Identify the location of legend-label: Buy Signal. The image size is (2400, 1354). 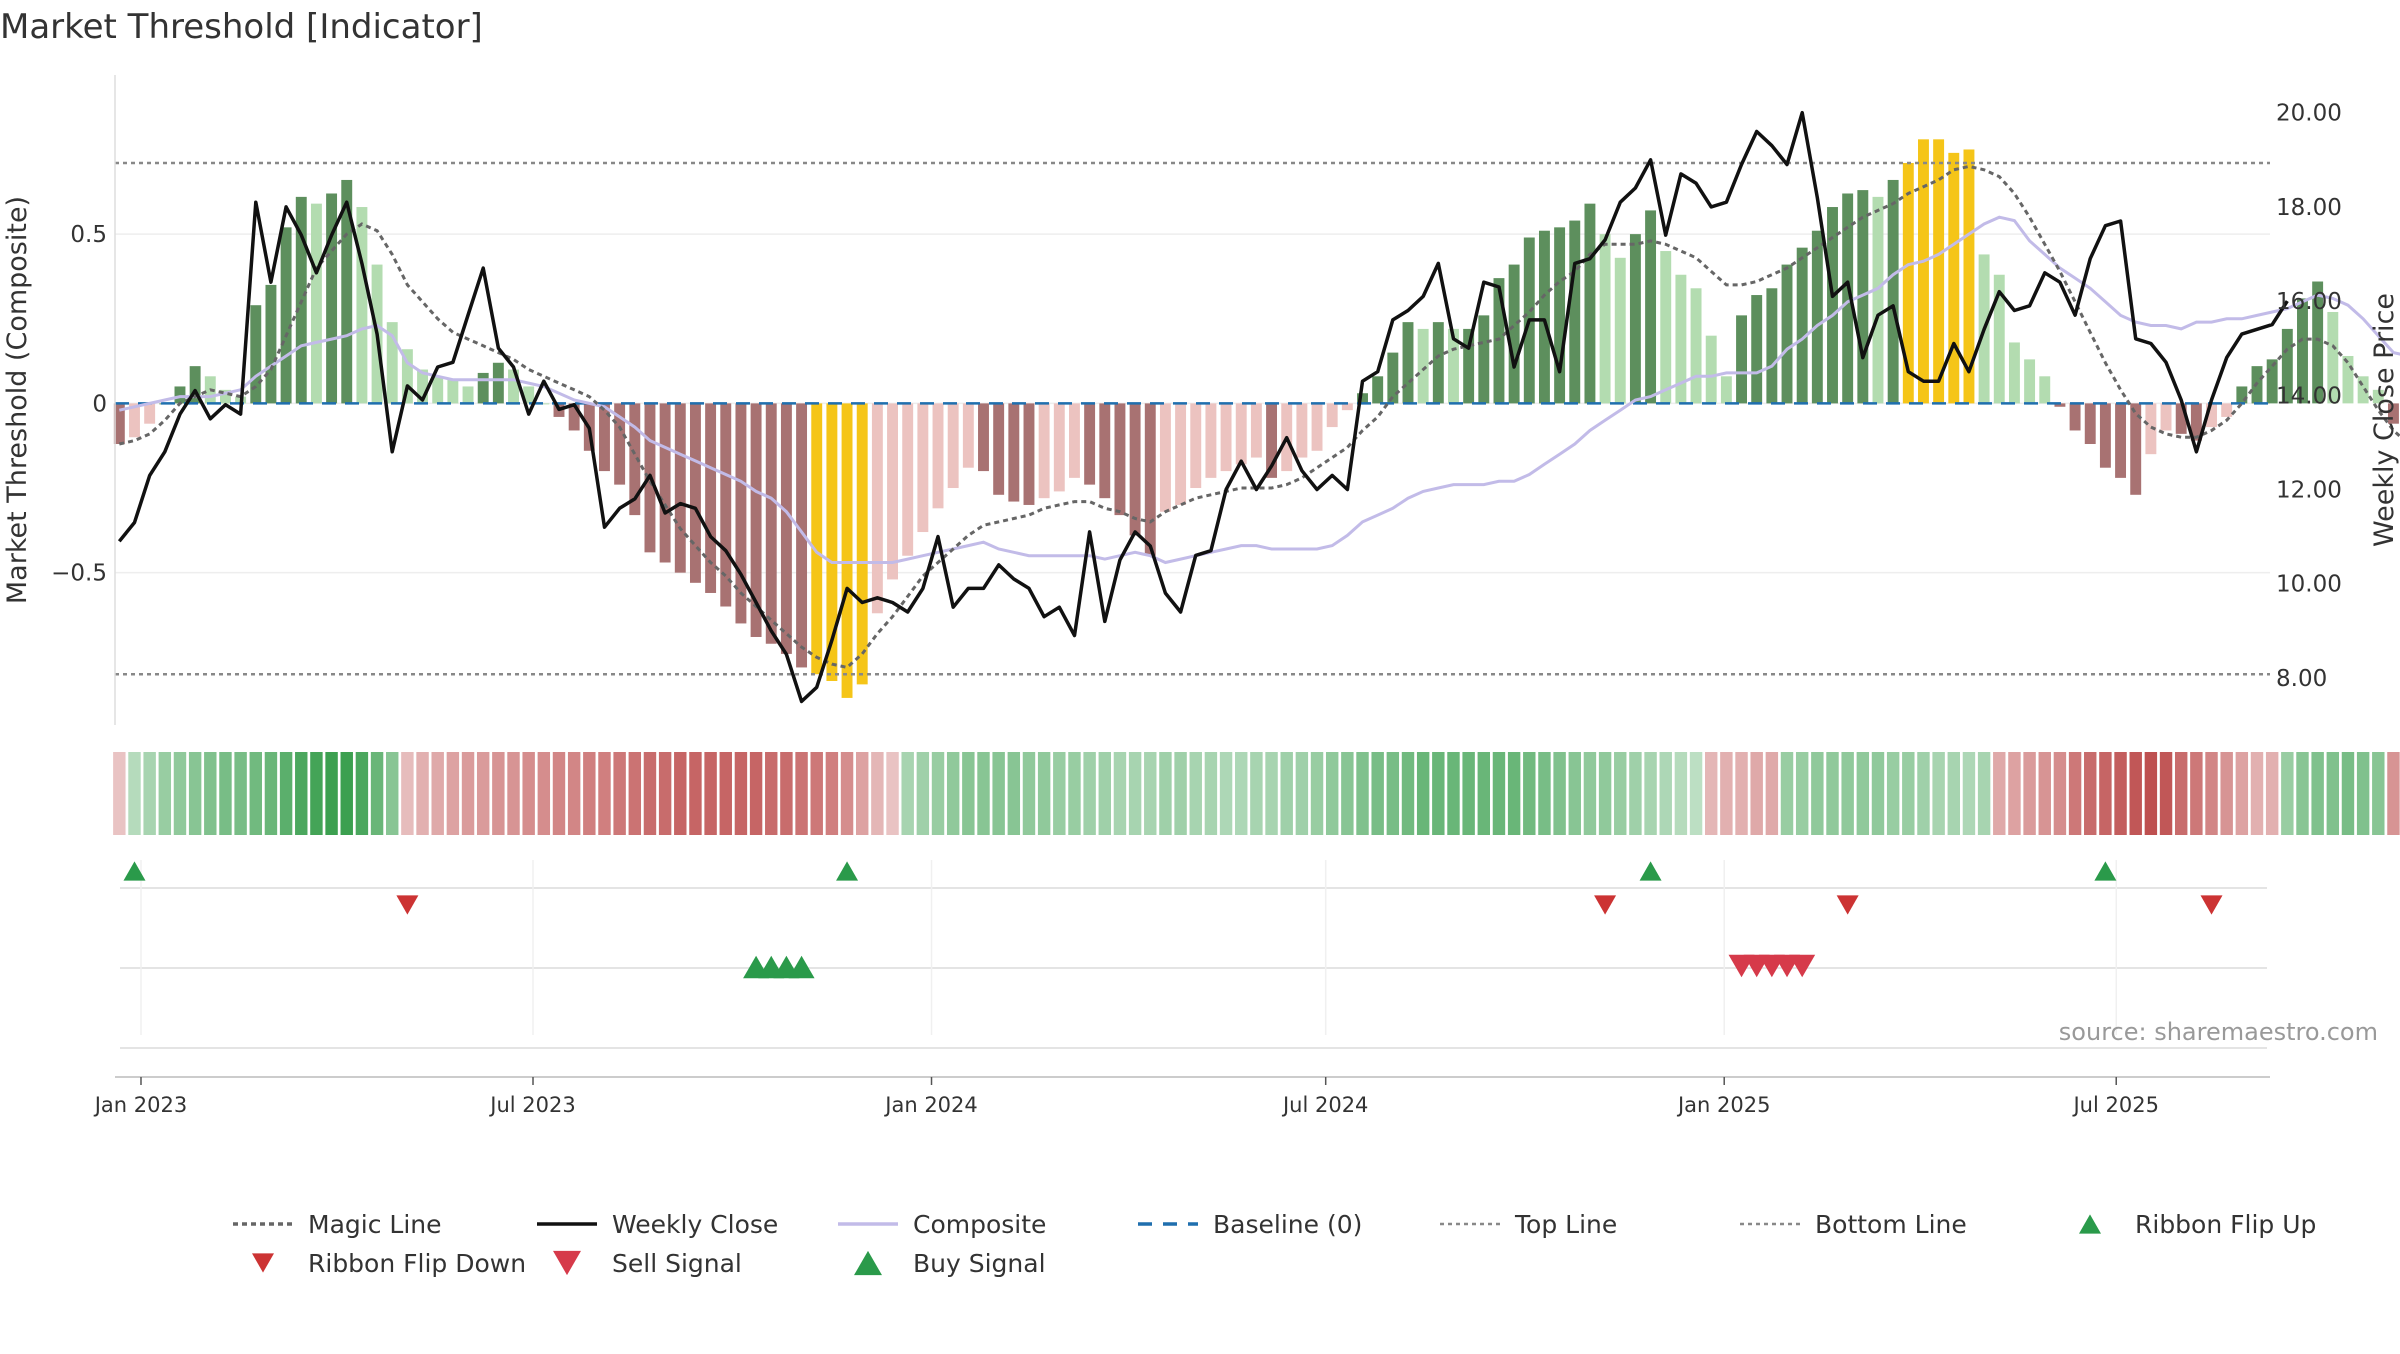
(979, 1263).